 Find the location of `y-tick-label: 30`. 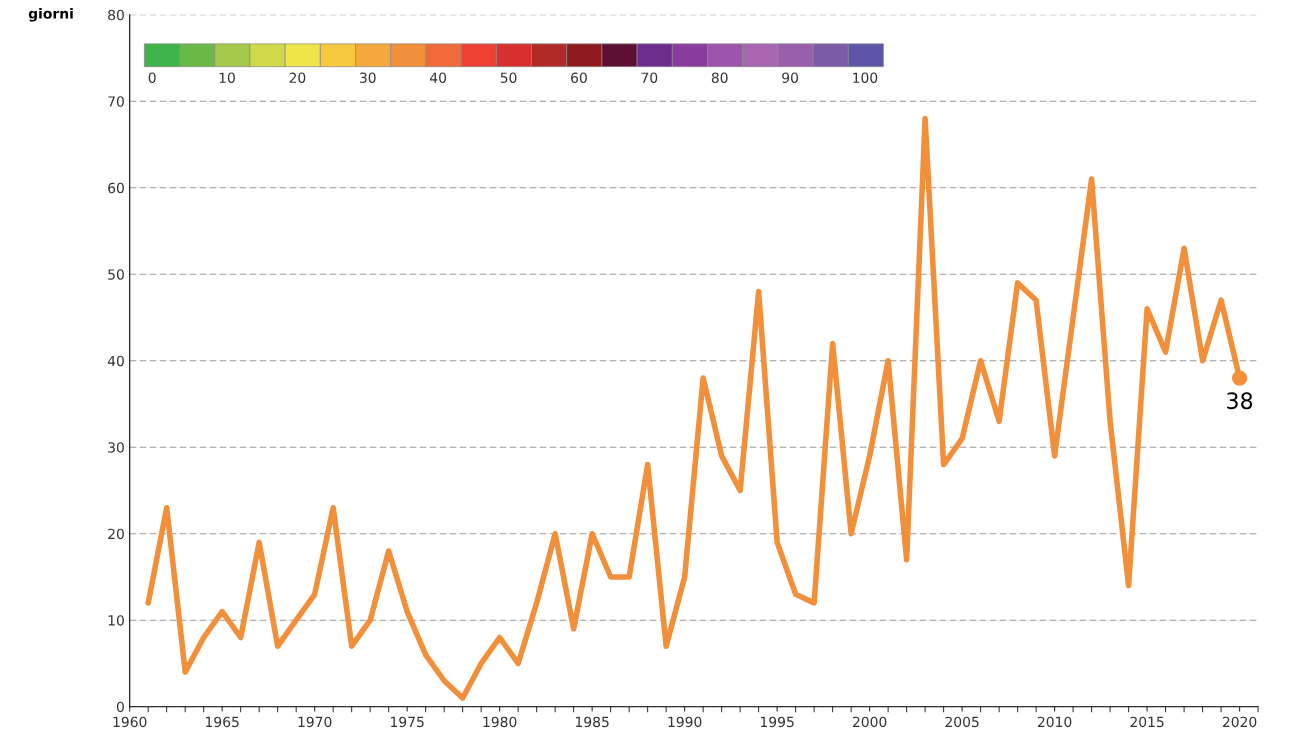

y-tick-label: 30 is located at coordinates (116, 447).